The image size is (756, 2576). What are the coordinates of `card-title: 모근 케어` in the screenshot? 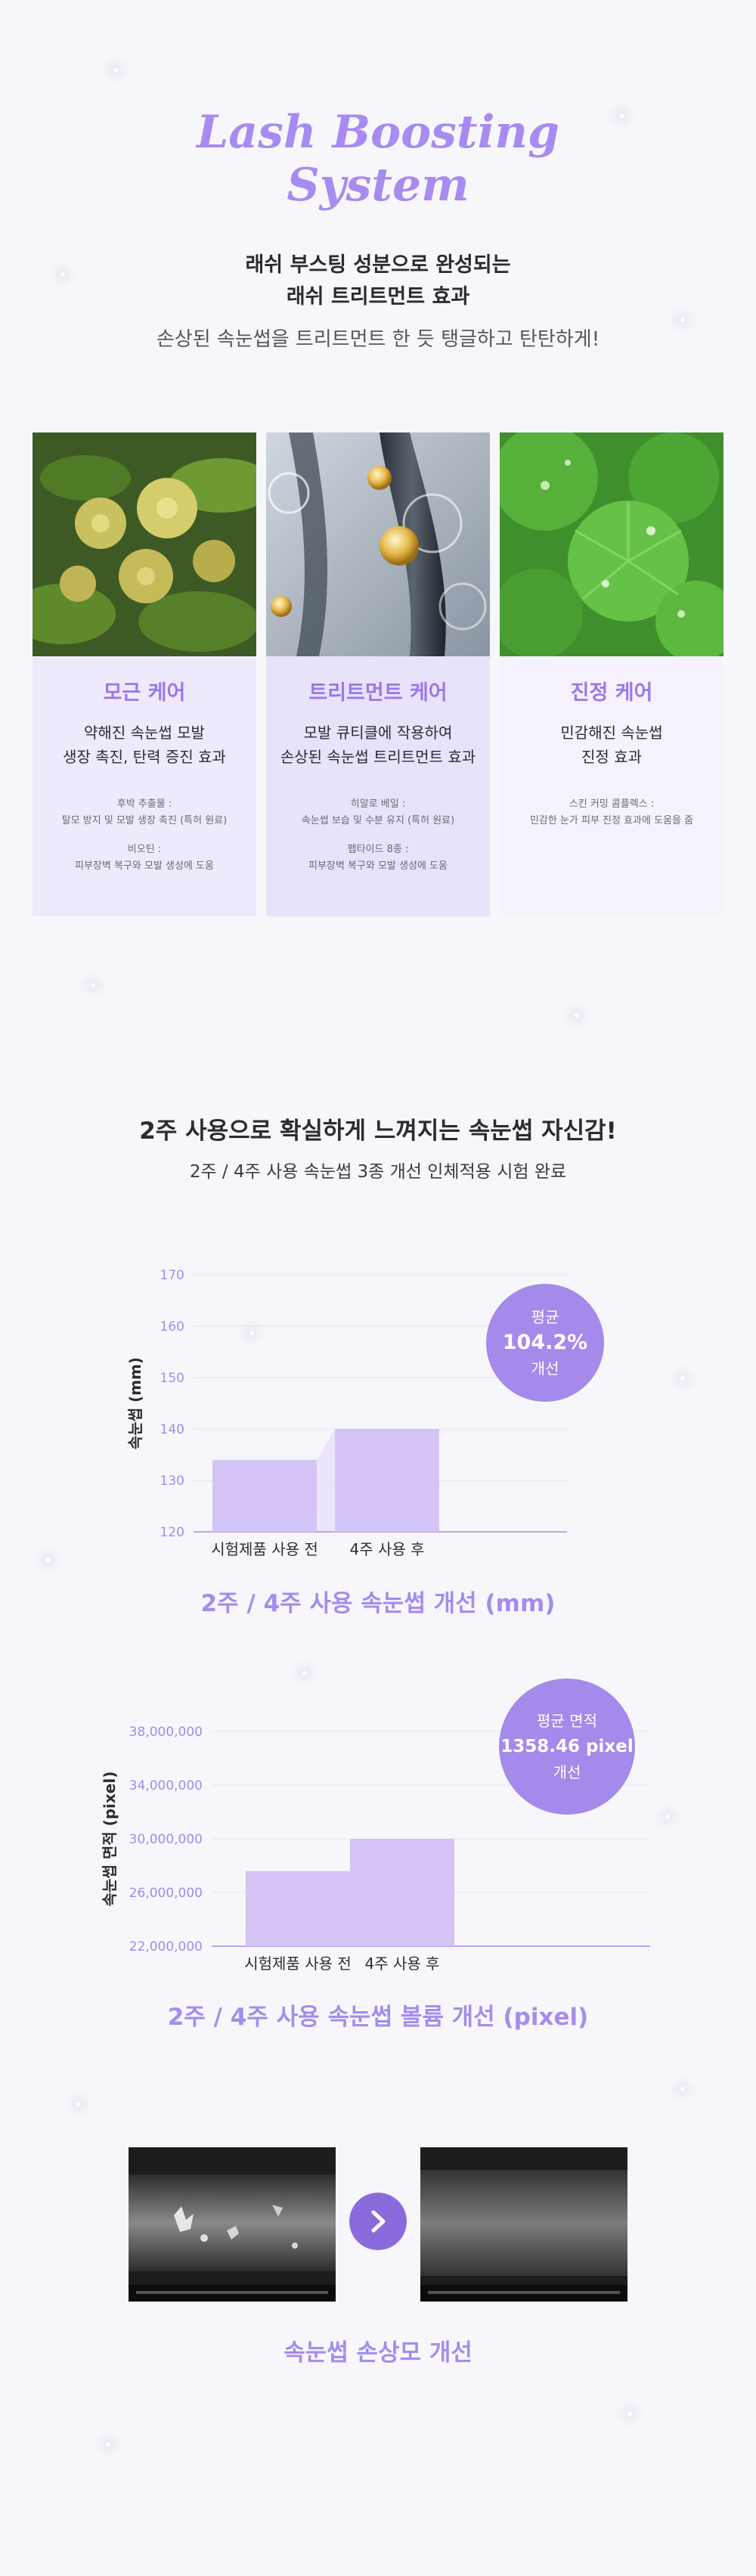 It's located at (144, 693).